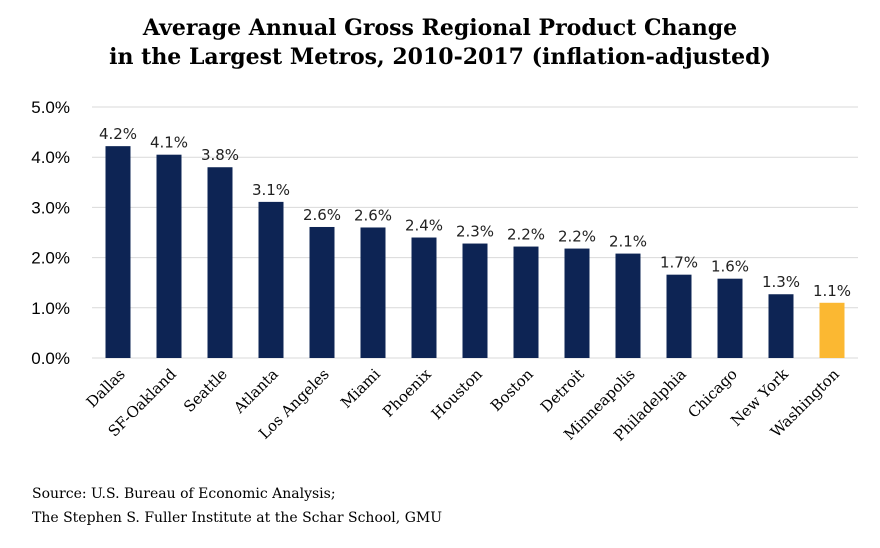 The image size is (880, 548). What do you see at coordinates (526, 302) in the screenshot?
I see `bar-boston` at bounding box center [526, 302].